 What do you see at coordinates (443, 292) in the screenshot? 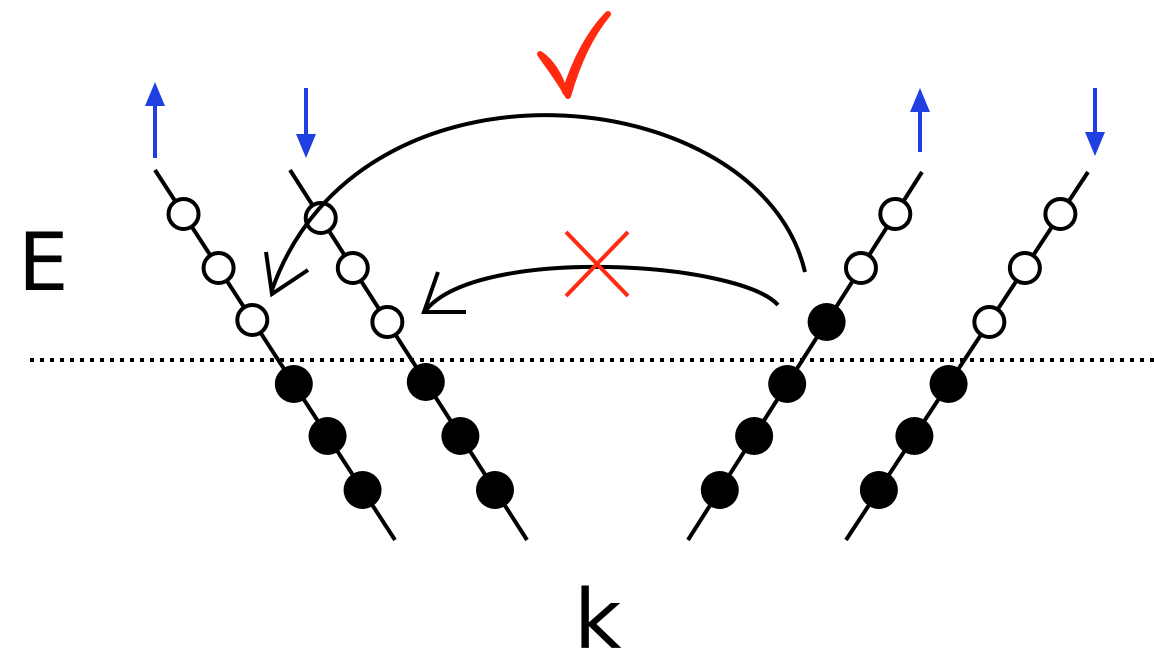
I see `forbidden-transition-arrowhead` at bounding box center [443, 292].